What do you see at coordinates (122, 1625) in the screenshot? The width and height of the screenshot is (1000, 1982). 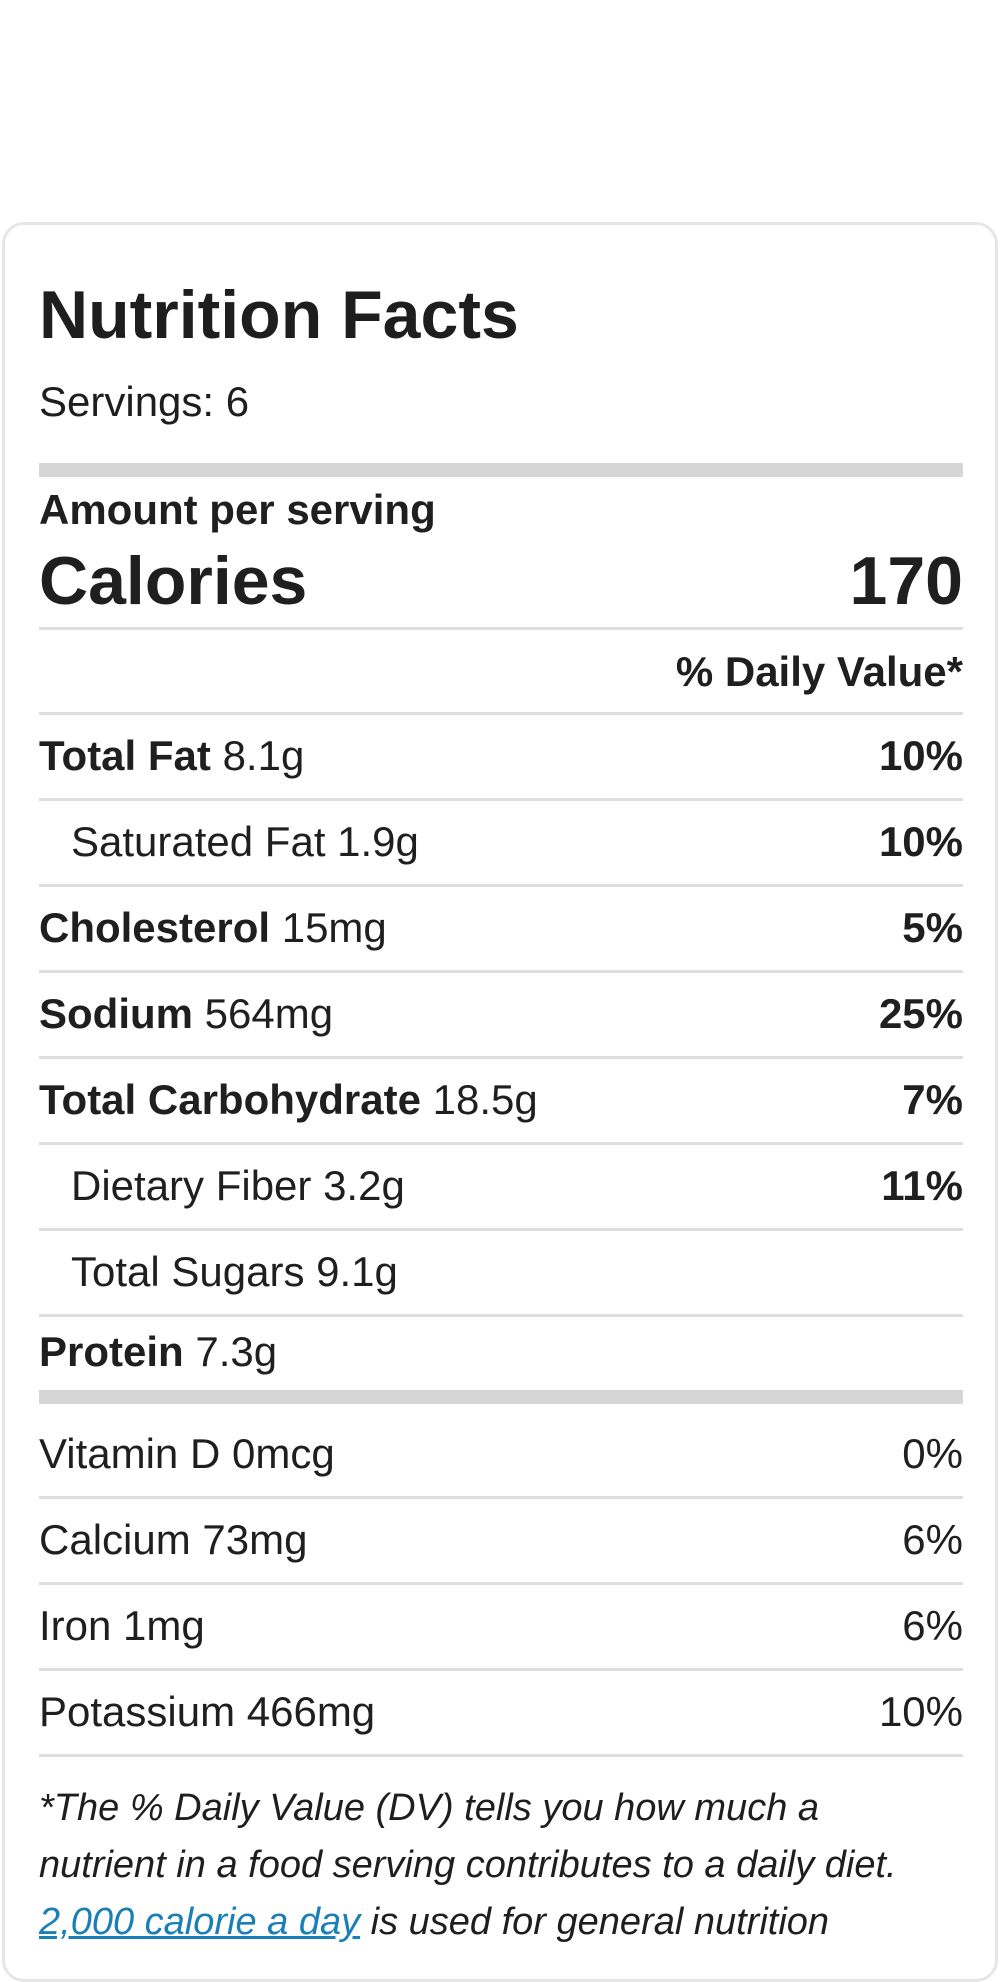 I see `nutrient-label: Iron 1mg` at bounding box center [122, 1625].